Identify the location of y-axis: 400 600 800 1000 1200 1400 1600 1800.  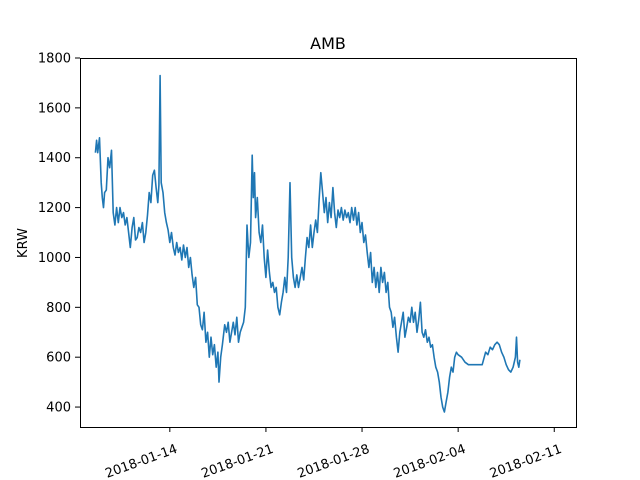
(59, 234).